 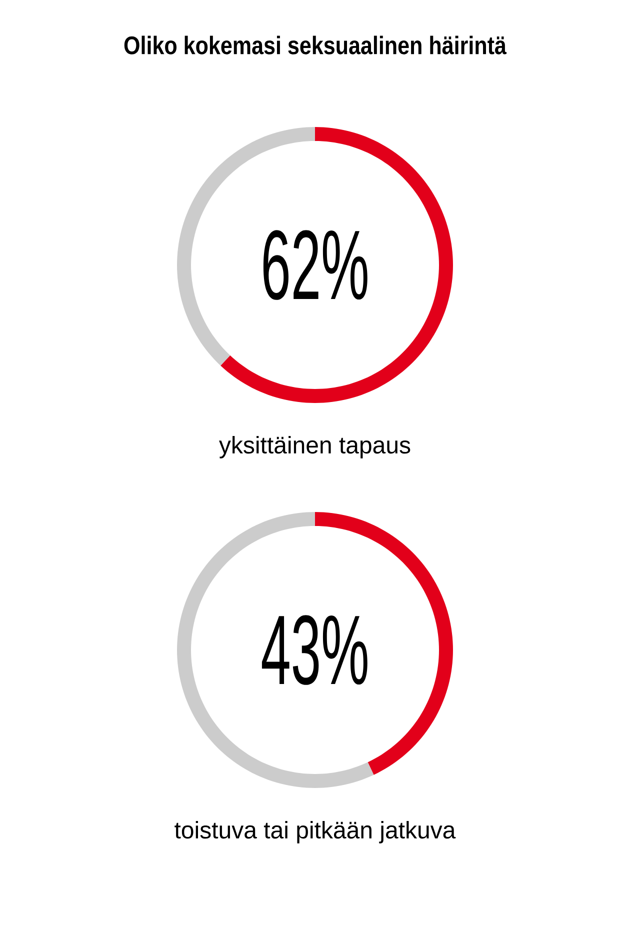 I want to click on text: 43%, so click(x=315, y=650).